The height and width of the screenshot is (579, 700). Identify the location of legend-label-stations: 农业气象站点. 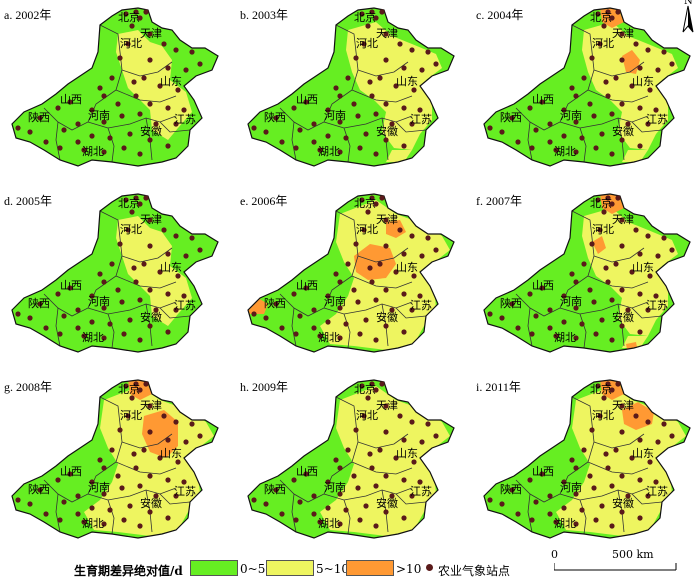
(474, 571).